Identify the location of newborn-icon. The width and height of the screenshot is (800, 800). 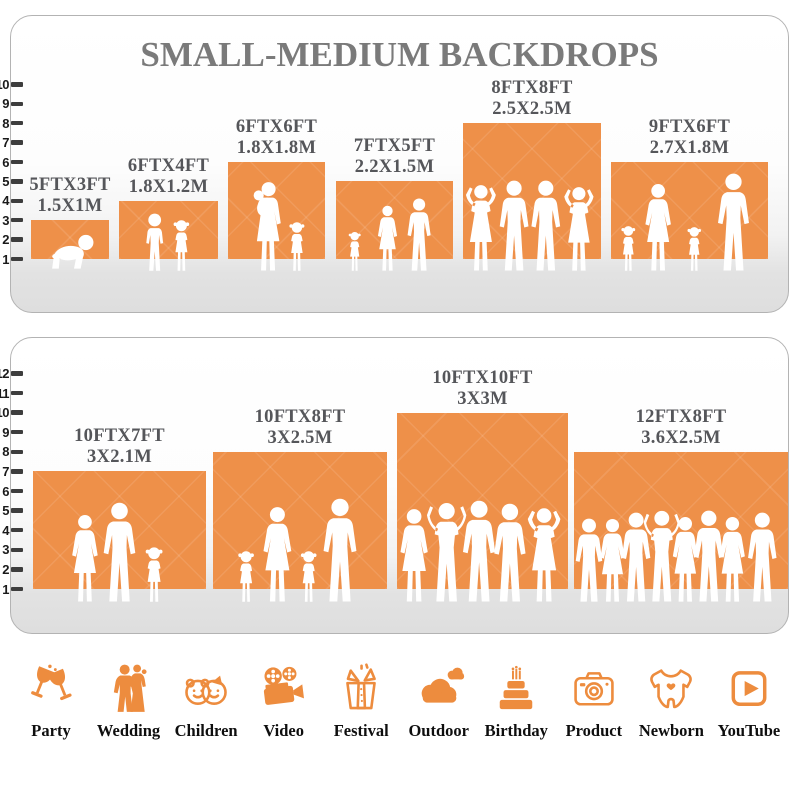
(671, 688).